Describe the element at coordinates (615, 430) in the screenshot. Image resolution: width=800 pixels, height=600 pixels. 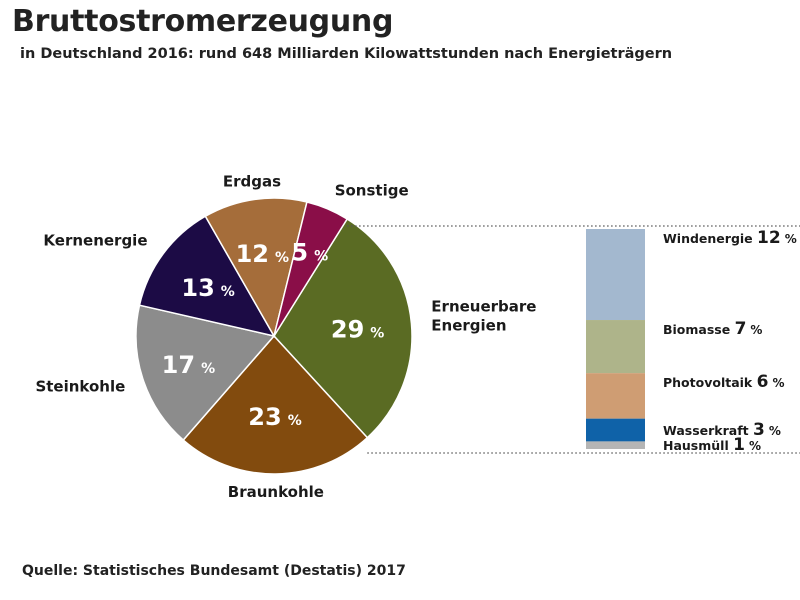
I see `bar-segment-wasserkraft` at that location.